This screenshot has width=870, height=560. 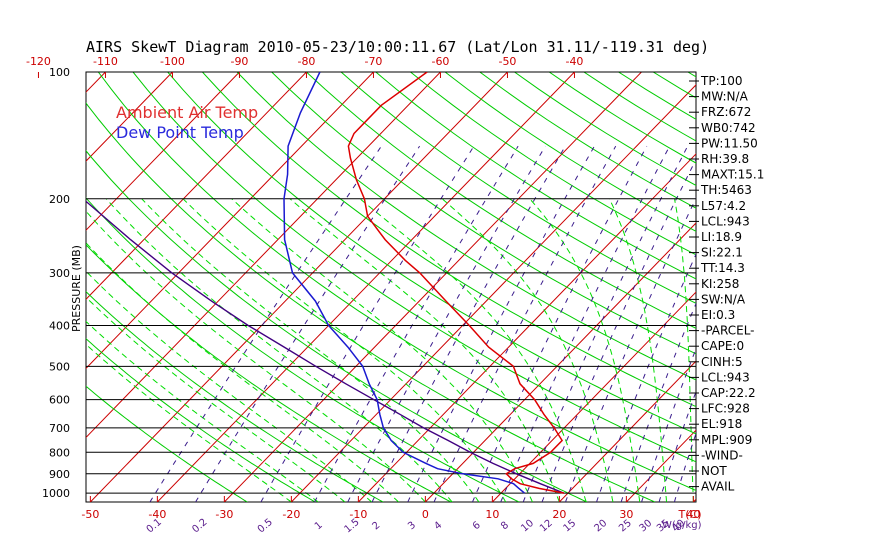 I want to click on stat-label: AVAIL, so click(x=718, y=487).